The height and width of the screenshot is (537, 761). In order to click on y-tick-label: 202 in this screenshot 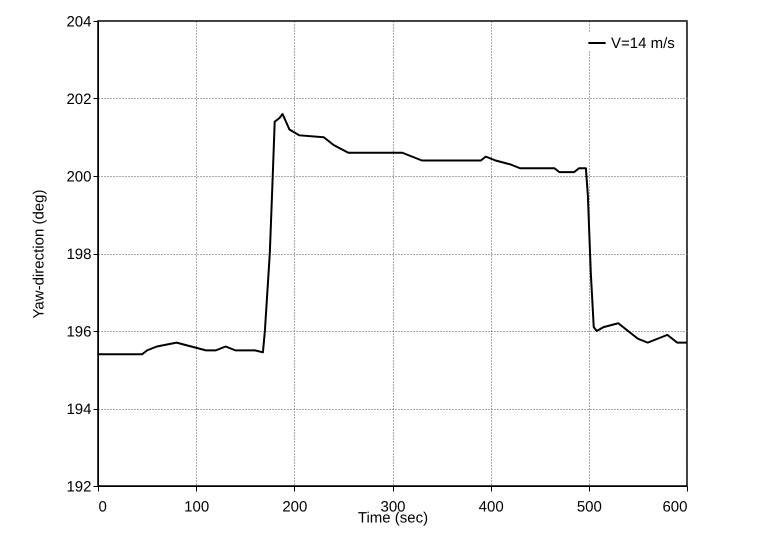, I will do `click(79, 99)`.